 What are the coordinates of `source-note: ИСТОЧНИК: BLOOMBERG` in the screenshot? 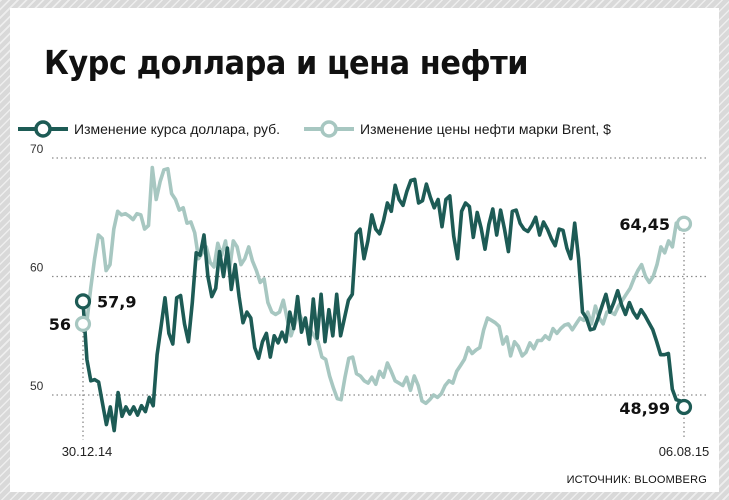 It's located at (636, 480).